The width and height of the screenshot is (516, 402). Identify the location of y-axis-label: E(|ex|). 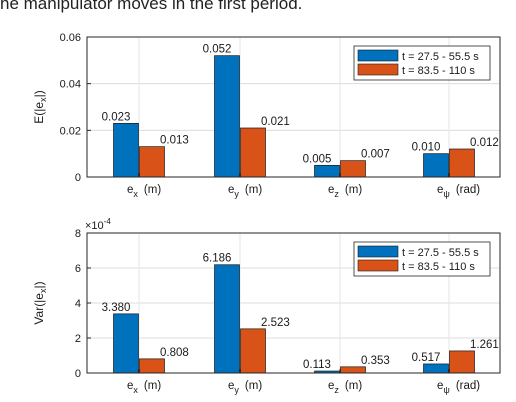
(40, 106).